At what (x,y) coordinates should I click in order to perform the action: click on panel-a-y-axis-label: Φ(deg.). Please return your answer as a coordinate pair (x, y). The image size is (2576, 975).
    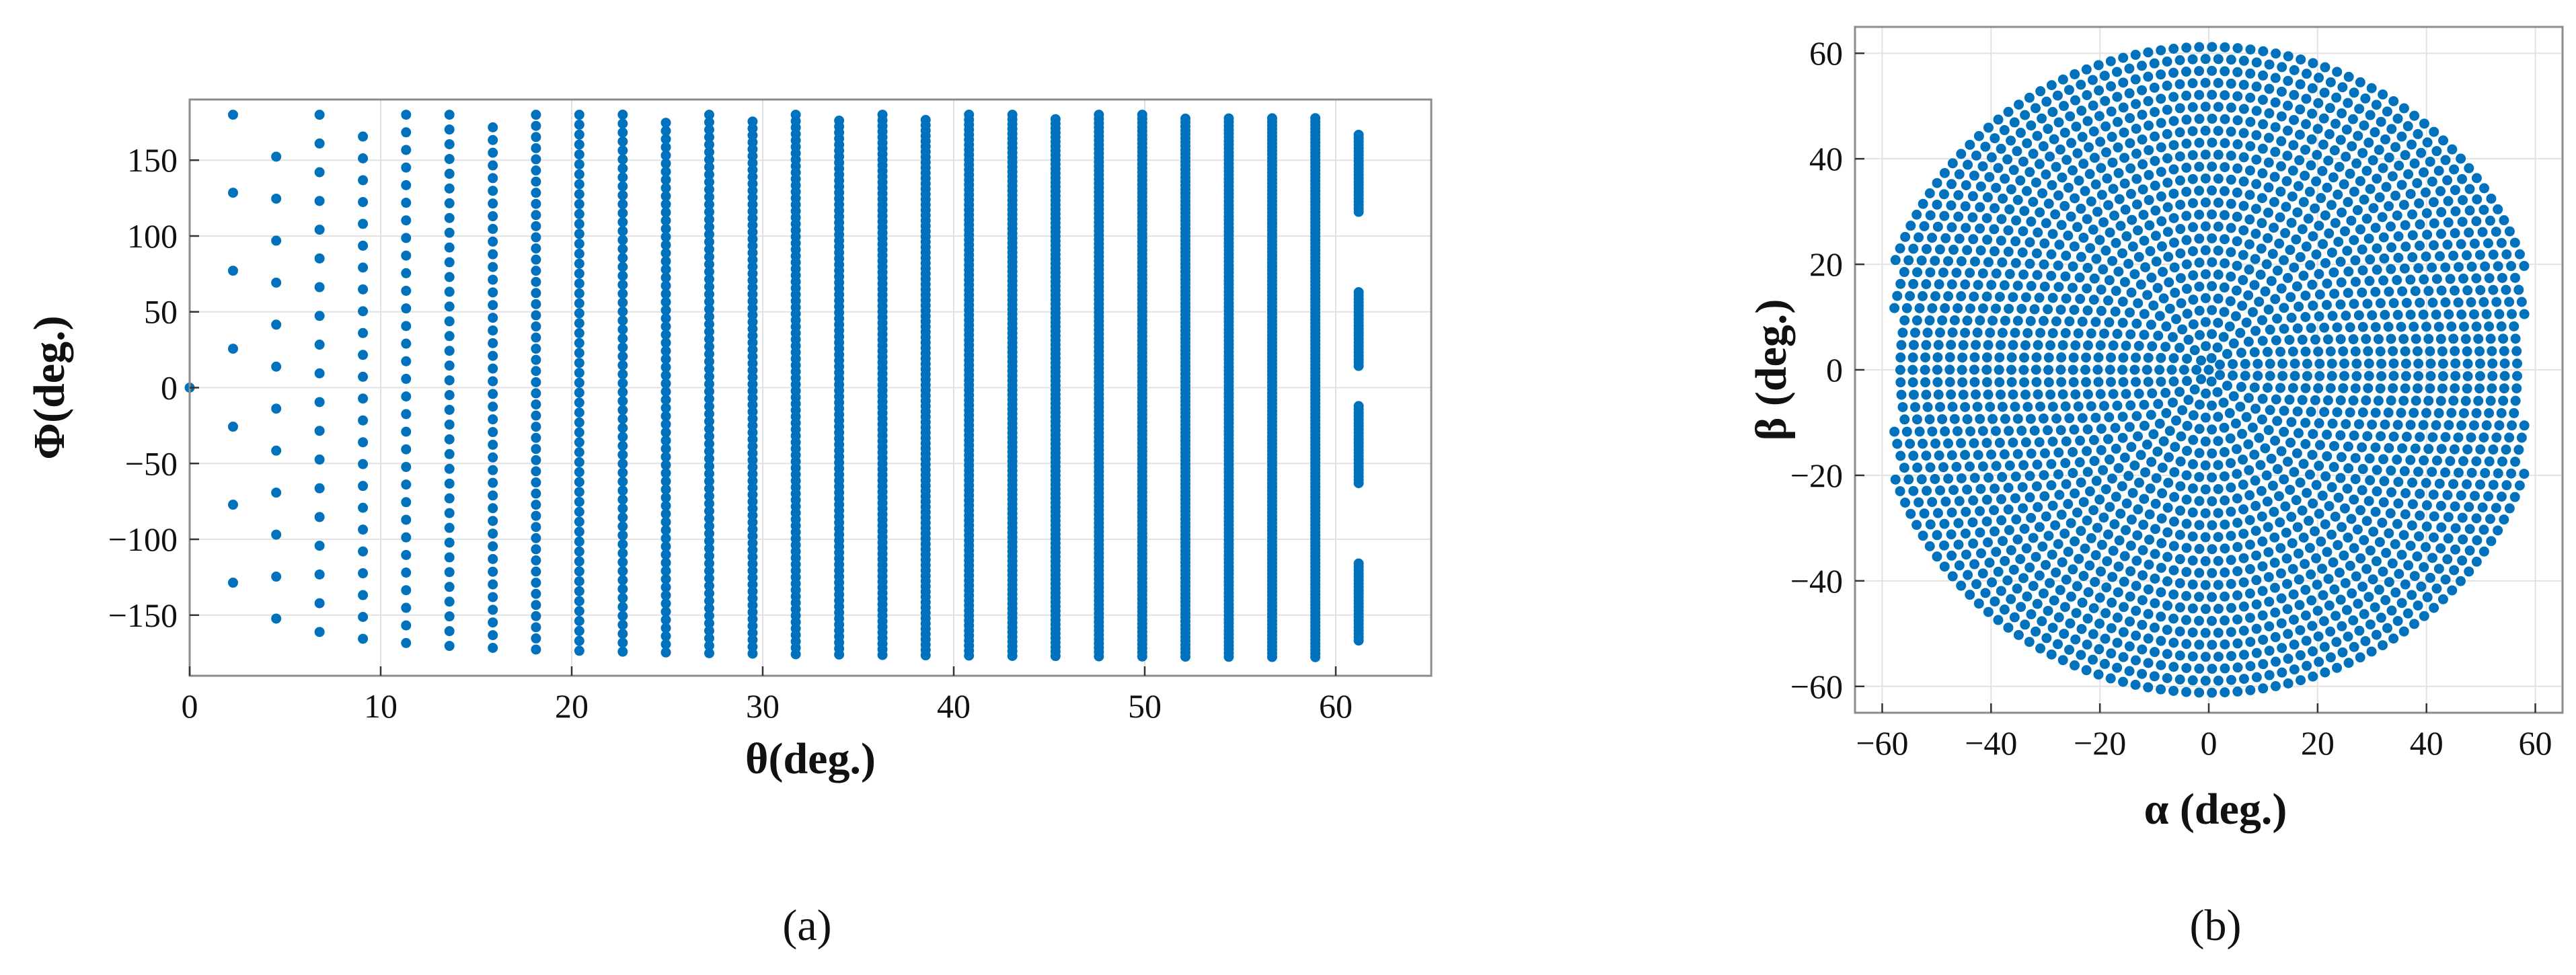
    Looking at the image, I should click on (49, 387).